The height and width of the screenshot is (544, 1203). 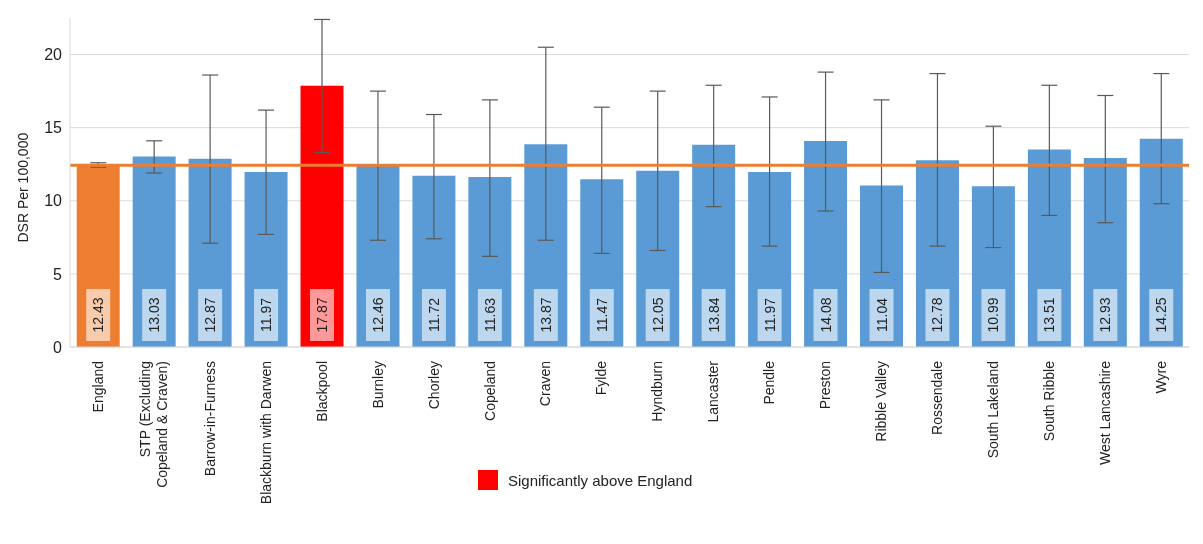 What do you see at coordinates (1049, 315) in the screenshot?
I see `data-label: 13.51` at bounding box center [1049, 315].